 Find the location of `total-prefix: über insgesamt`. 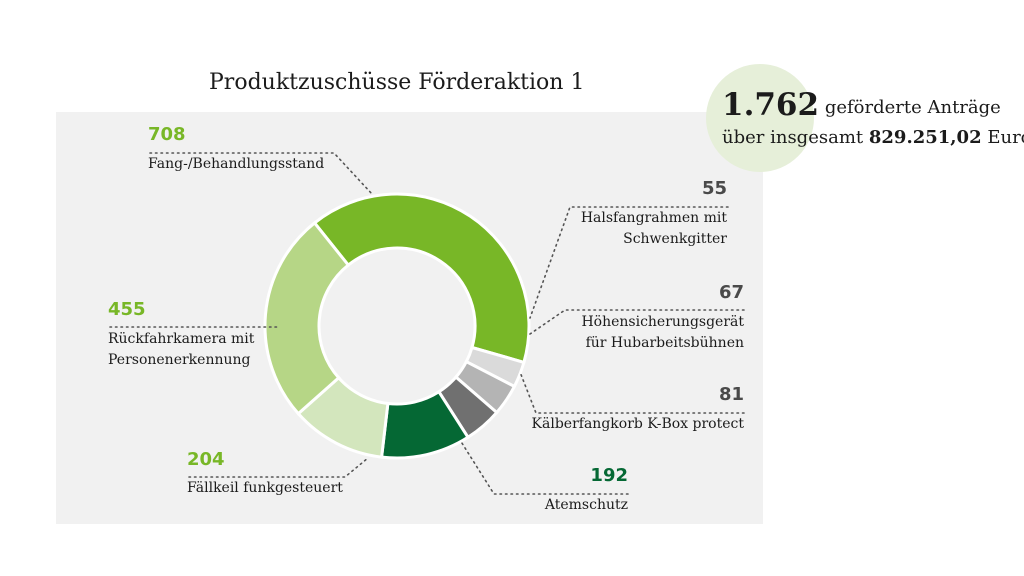

total-prefix: über insgesamt is located at coordinates (793, 137).